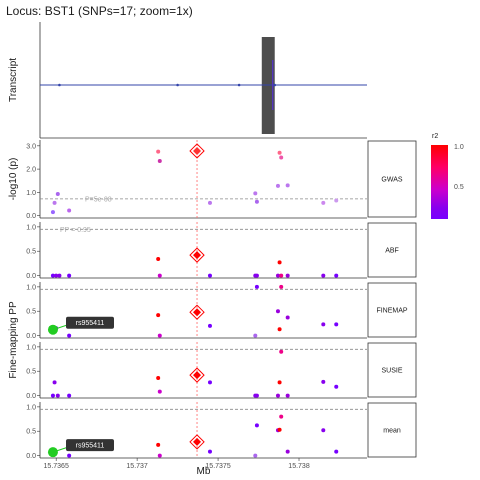 This screenshot has height=480, width=480. Describe the element at coordinates (392, 251) in the screenshot. I see `facet-strip-label: ABF` at that location.